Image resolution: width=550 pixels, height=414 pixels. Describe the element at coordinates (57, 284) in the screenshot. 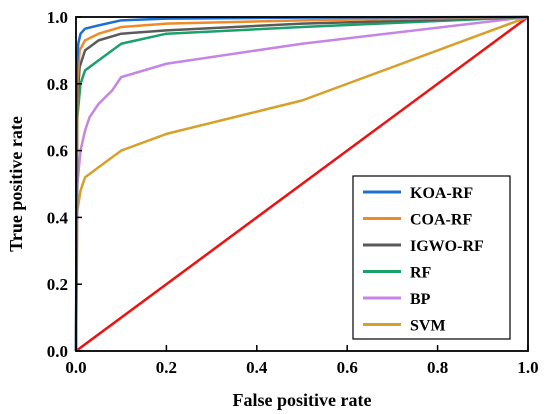

I see `y-tick-label: 0.2` at that location.